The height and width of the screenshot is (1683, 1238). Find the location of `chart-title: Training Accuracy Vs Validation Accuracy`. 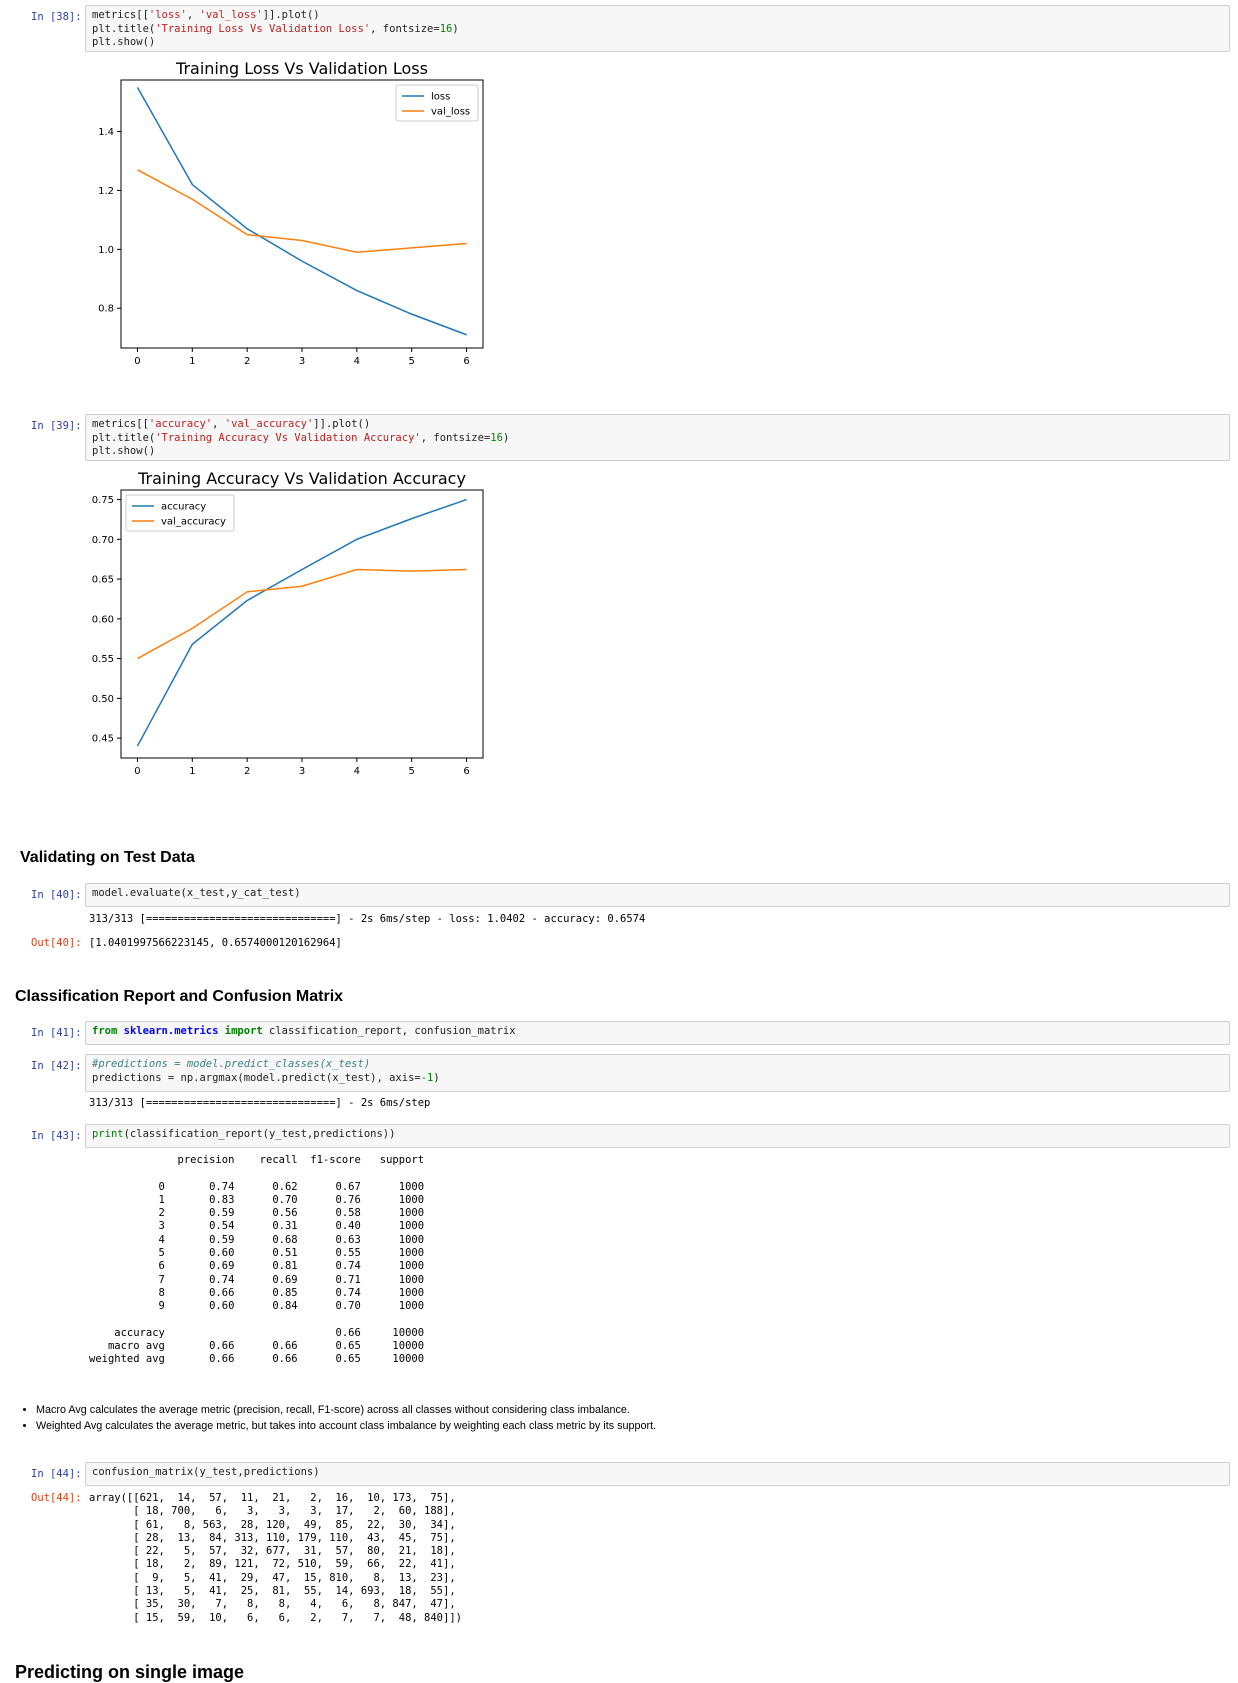

chart-title: Training Accuracy Vs Validation Accuracy is located at coordinates (301, 478).